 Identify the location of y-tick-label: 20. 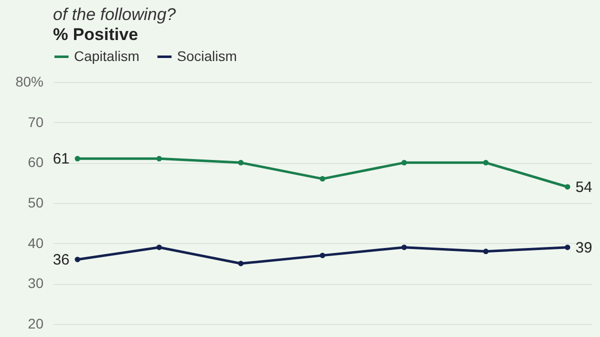
(36, 324).